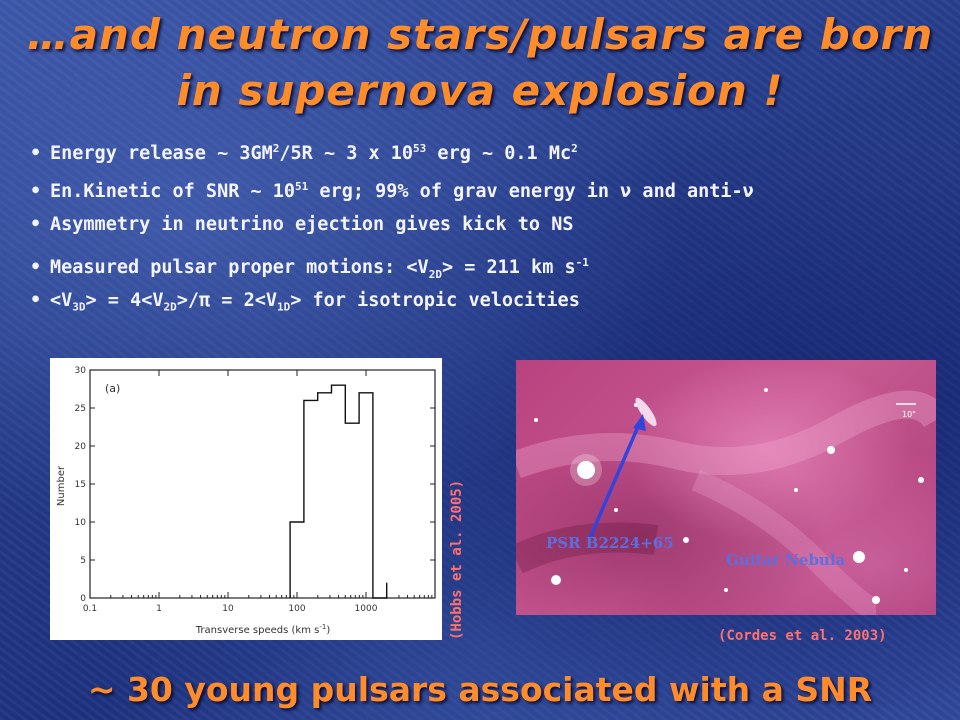 Image resolution: width=960 pixels, height=720 pixels. I want to click on y-tick-label: 0, so click(83, 599).